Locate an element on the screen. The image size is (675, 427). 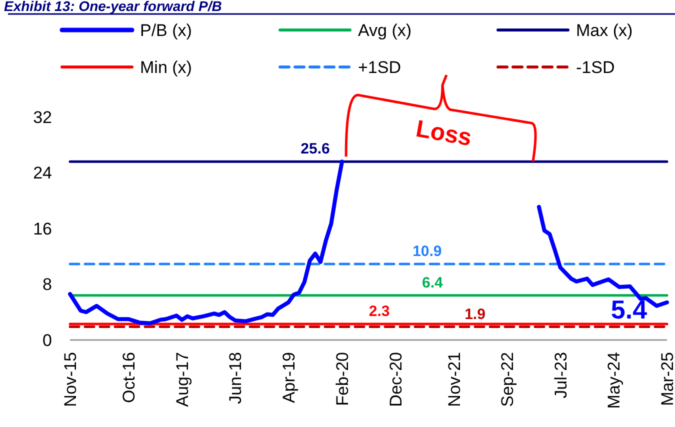
x-tick-label: Apr-19 is located at coordinates (288, 378).